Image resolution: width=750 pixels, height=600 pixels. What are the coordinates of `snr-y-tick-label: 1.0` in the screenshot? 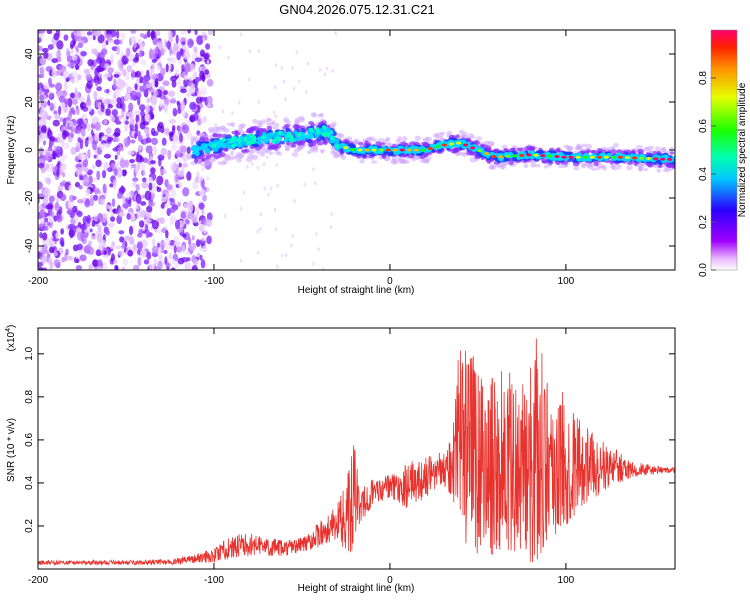 It's located at (29, 353).